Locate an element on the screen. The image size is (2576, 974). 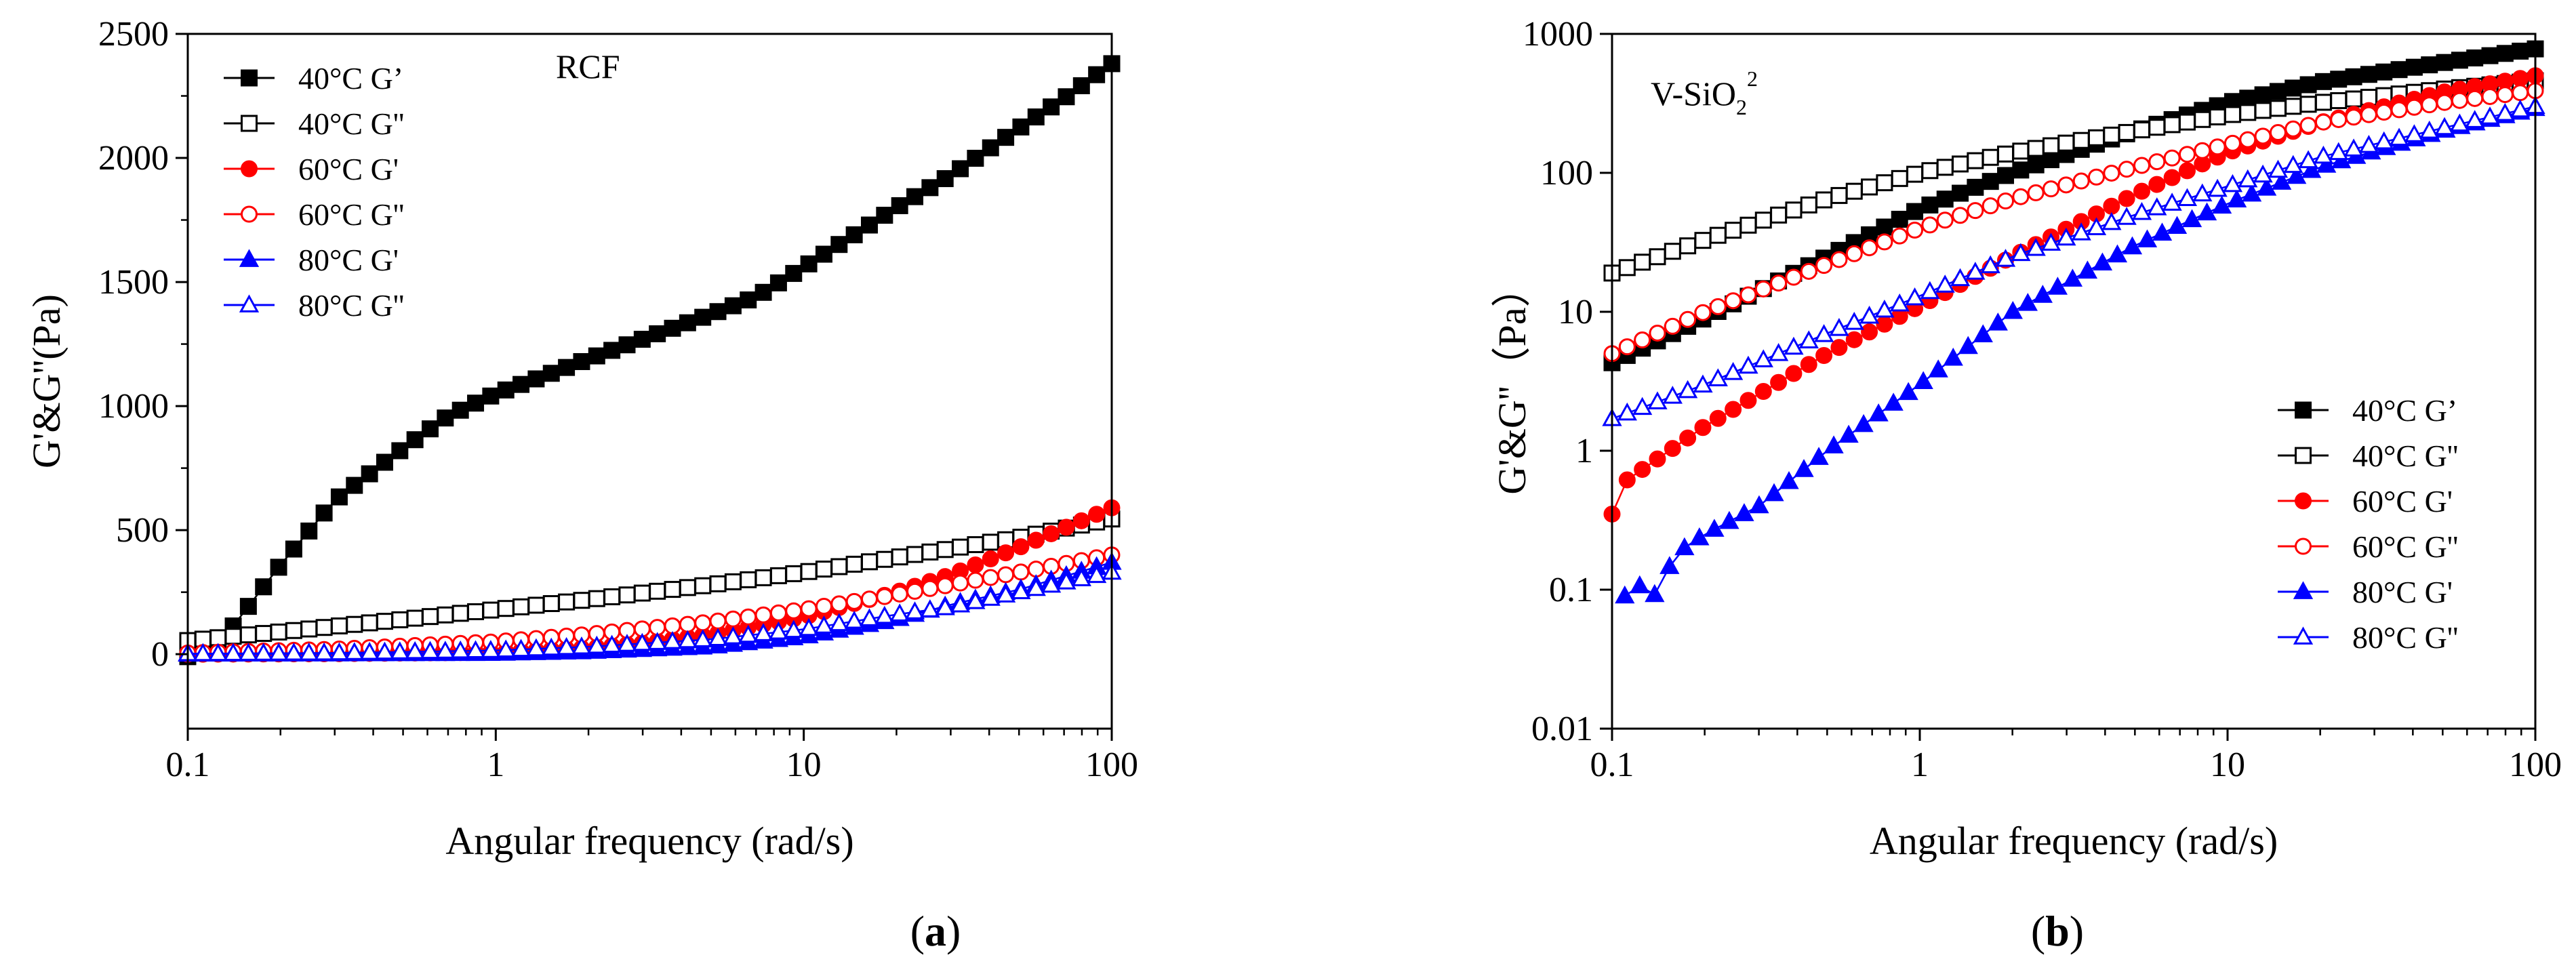
legend-marker is located at coordinates (2303, 546).